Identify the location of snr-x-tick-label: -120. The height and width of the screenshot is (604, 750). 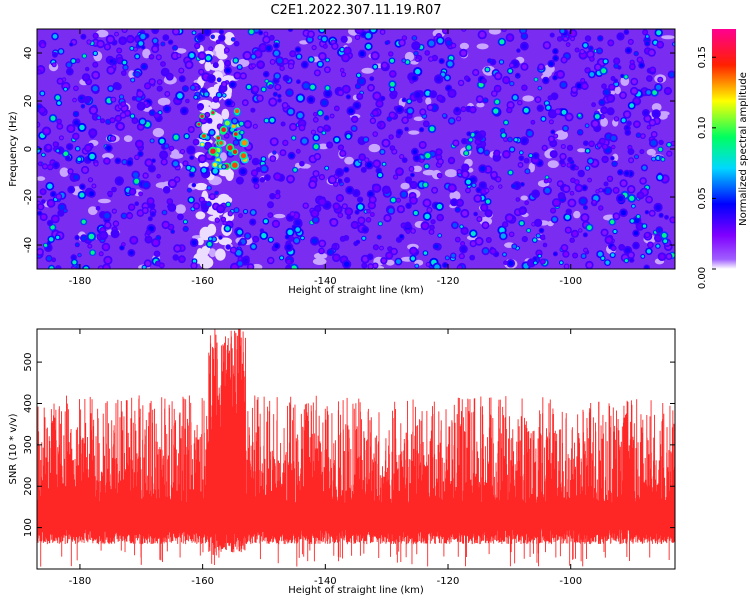
(448, 581).